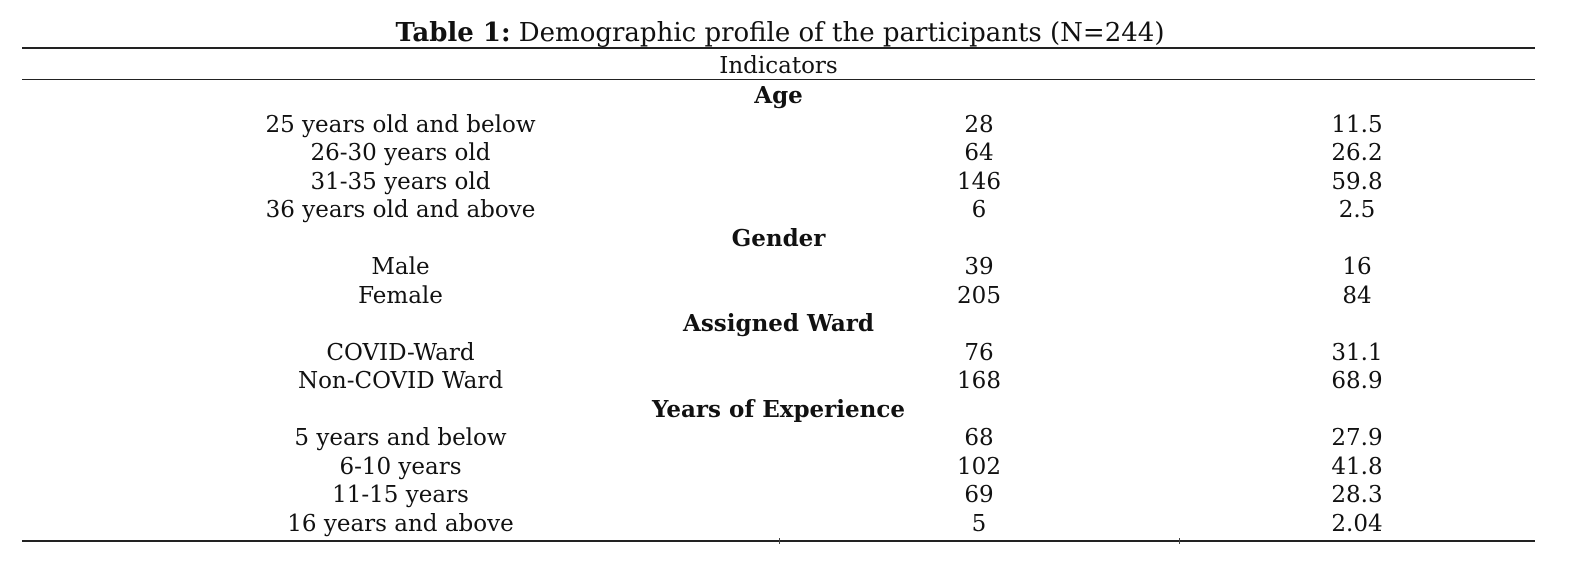 The image size is (1582, 566). I want to click on frequency-cell: 168, so click(979, 381).